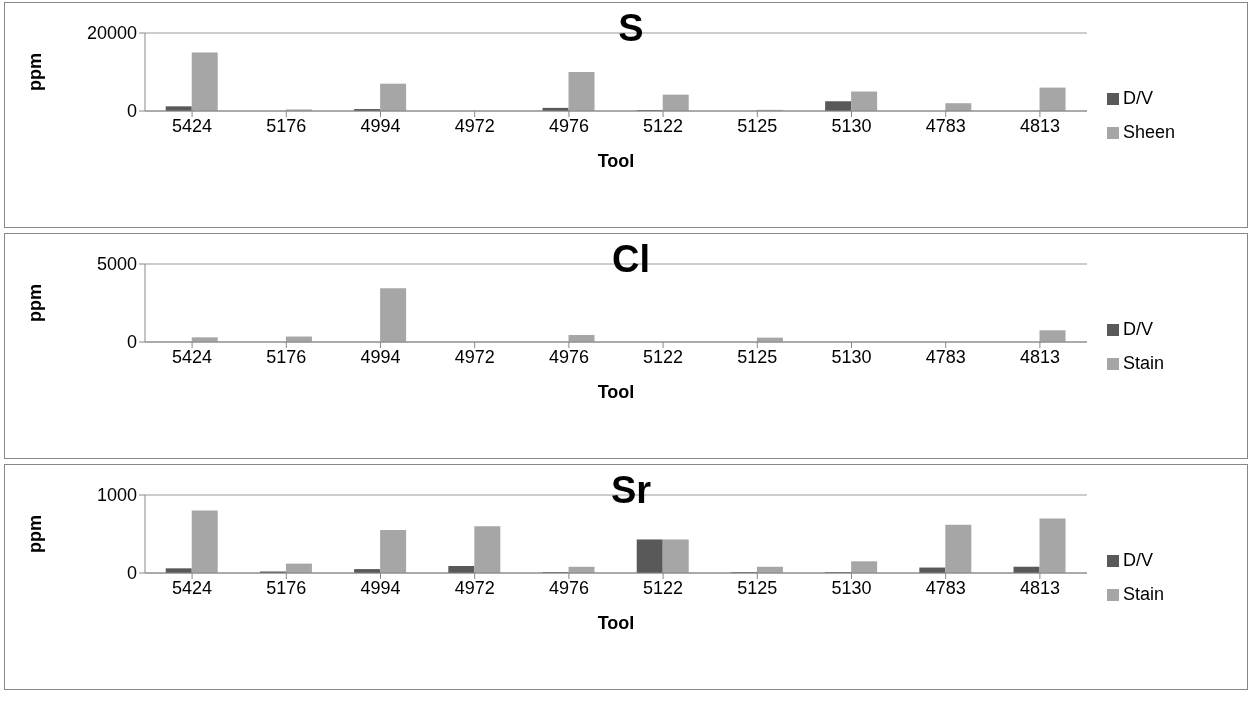  I want to click on y-tick-label: 5000, so click(116, 264).